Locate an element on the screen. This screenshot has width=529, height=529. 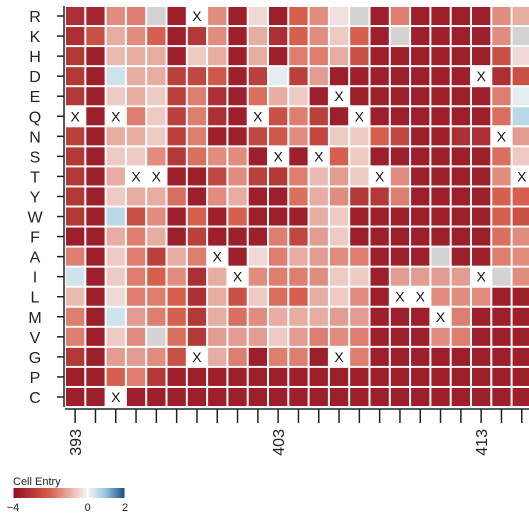
row-label: V is located at coordinates (35, 338).